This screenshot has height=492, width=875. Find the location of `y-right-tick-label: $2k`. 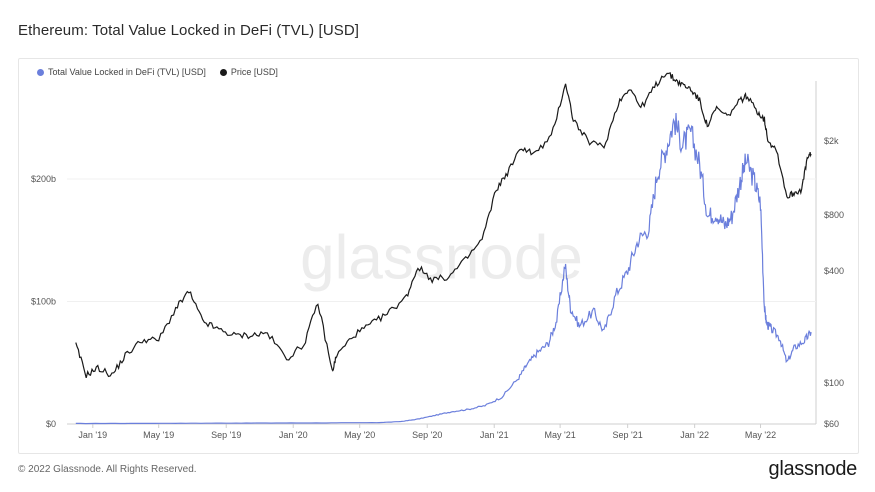

y-right-tick-label: $2k is located at coordinates (831, 141).